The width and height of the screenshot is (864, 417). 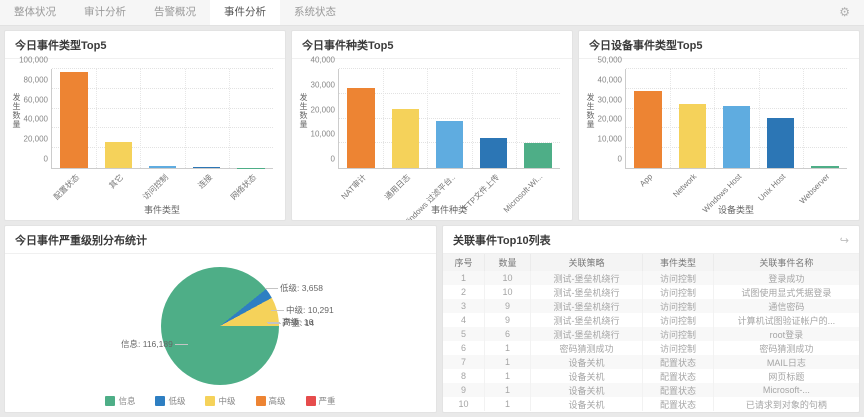 I want to click on nav-tab: 审计分析, so click(x=105, y=12).